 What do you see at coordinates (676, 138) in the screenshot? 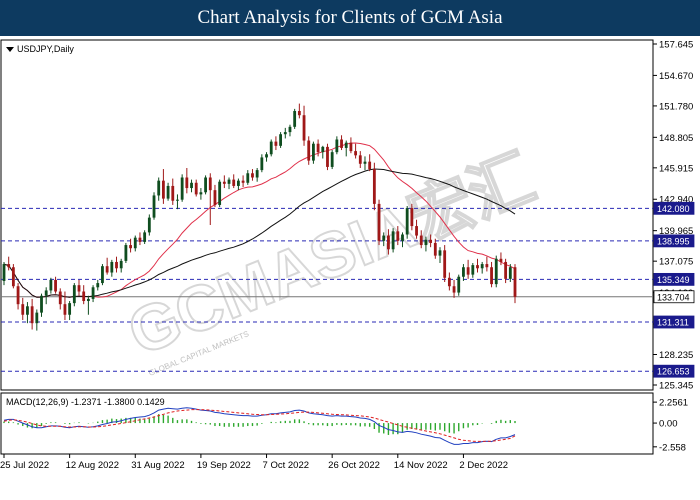
I see `price-tick-label: 148.805` at bounding box center [676, 138].